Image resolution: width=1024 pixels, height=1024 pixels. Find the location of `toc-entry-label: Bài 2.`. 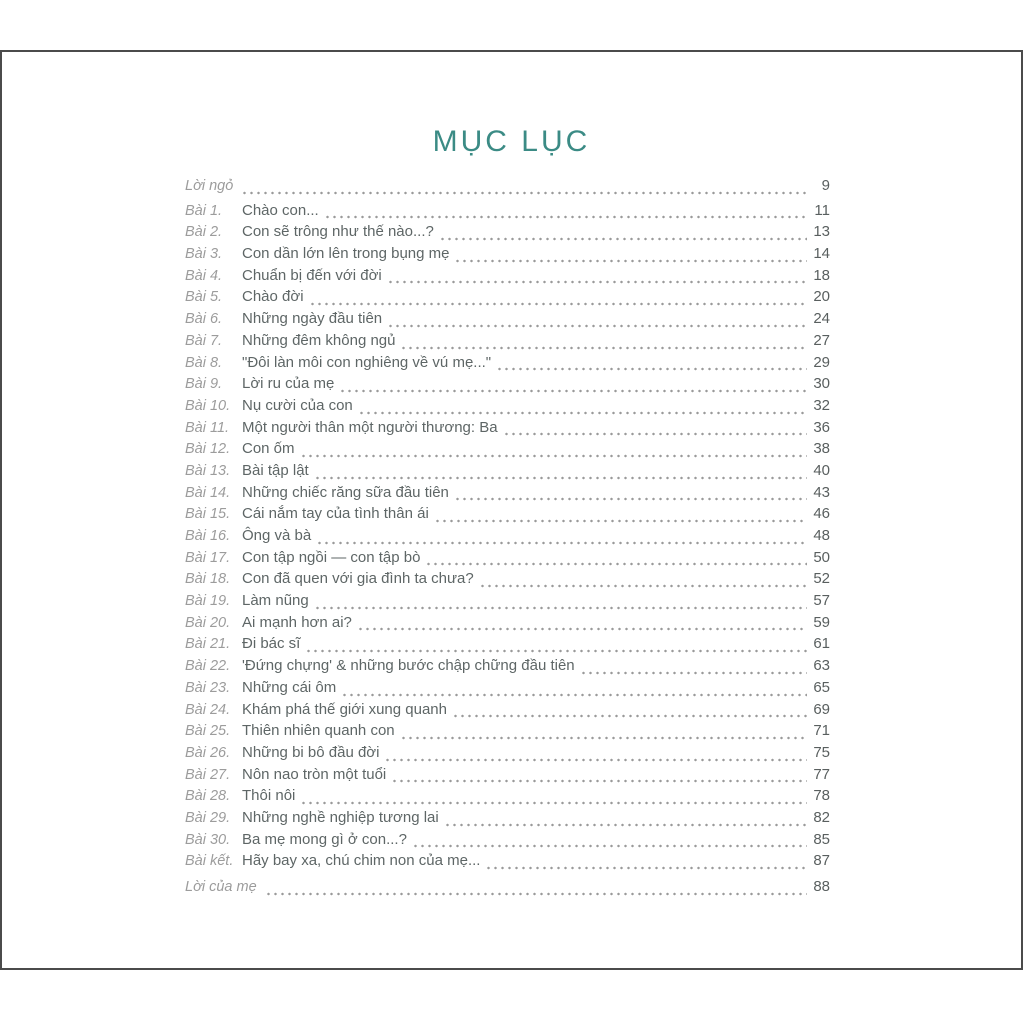

toc-entry-label: Bài 2. is located at coordinates (204, 232).